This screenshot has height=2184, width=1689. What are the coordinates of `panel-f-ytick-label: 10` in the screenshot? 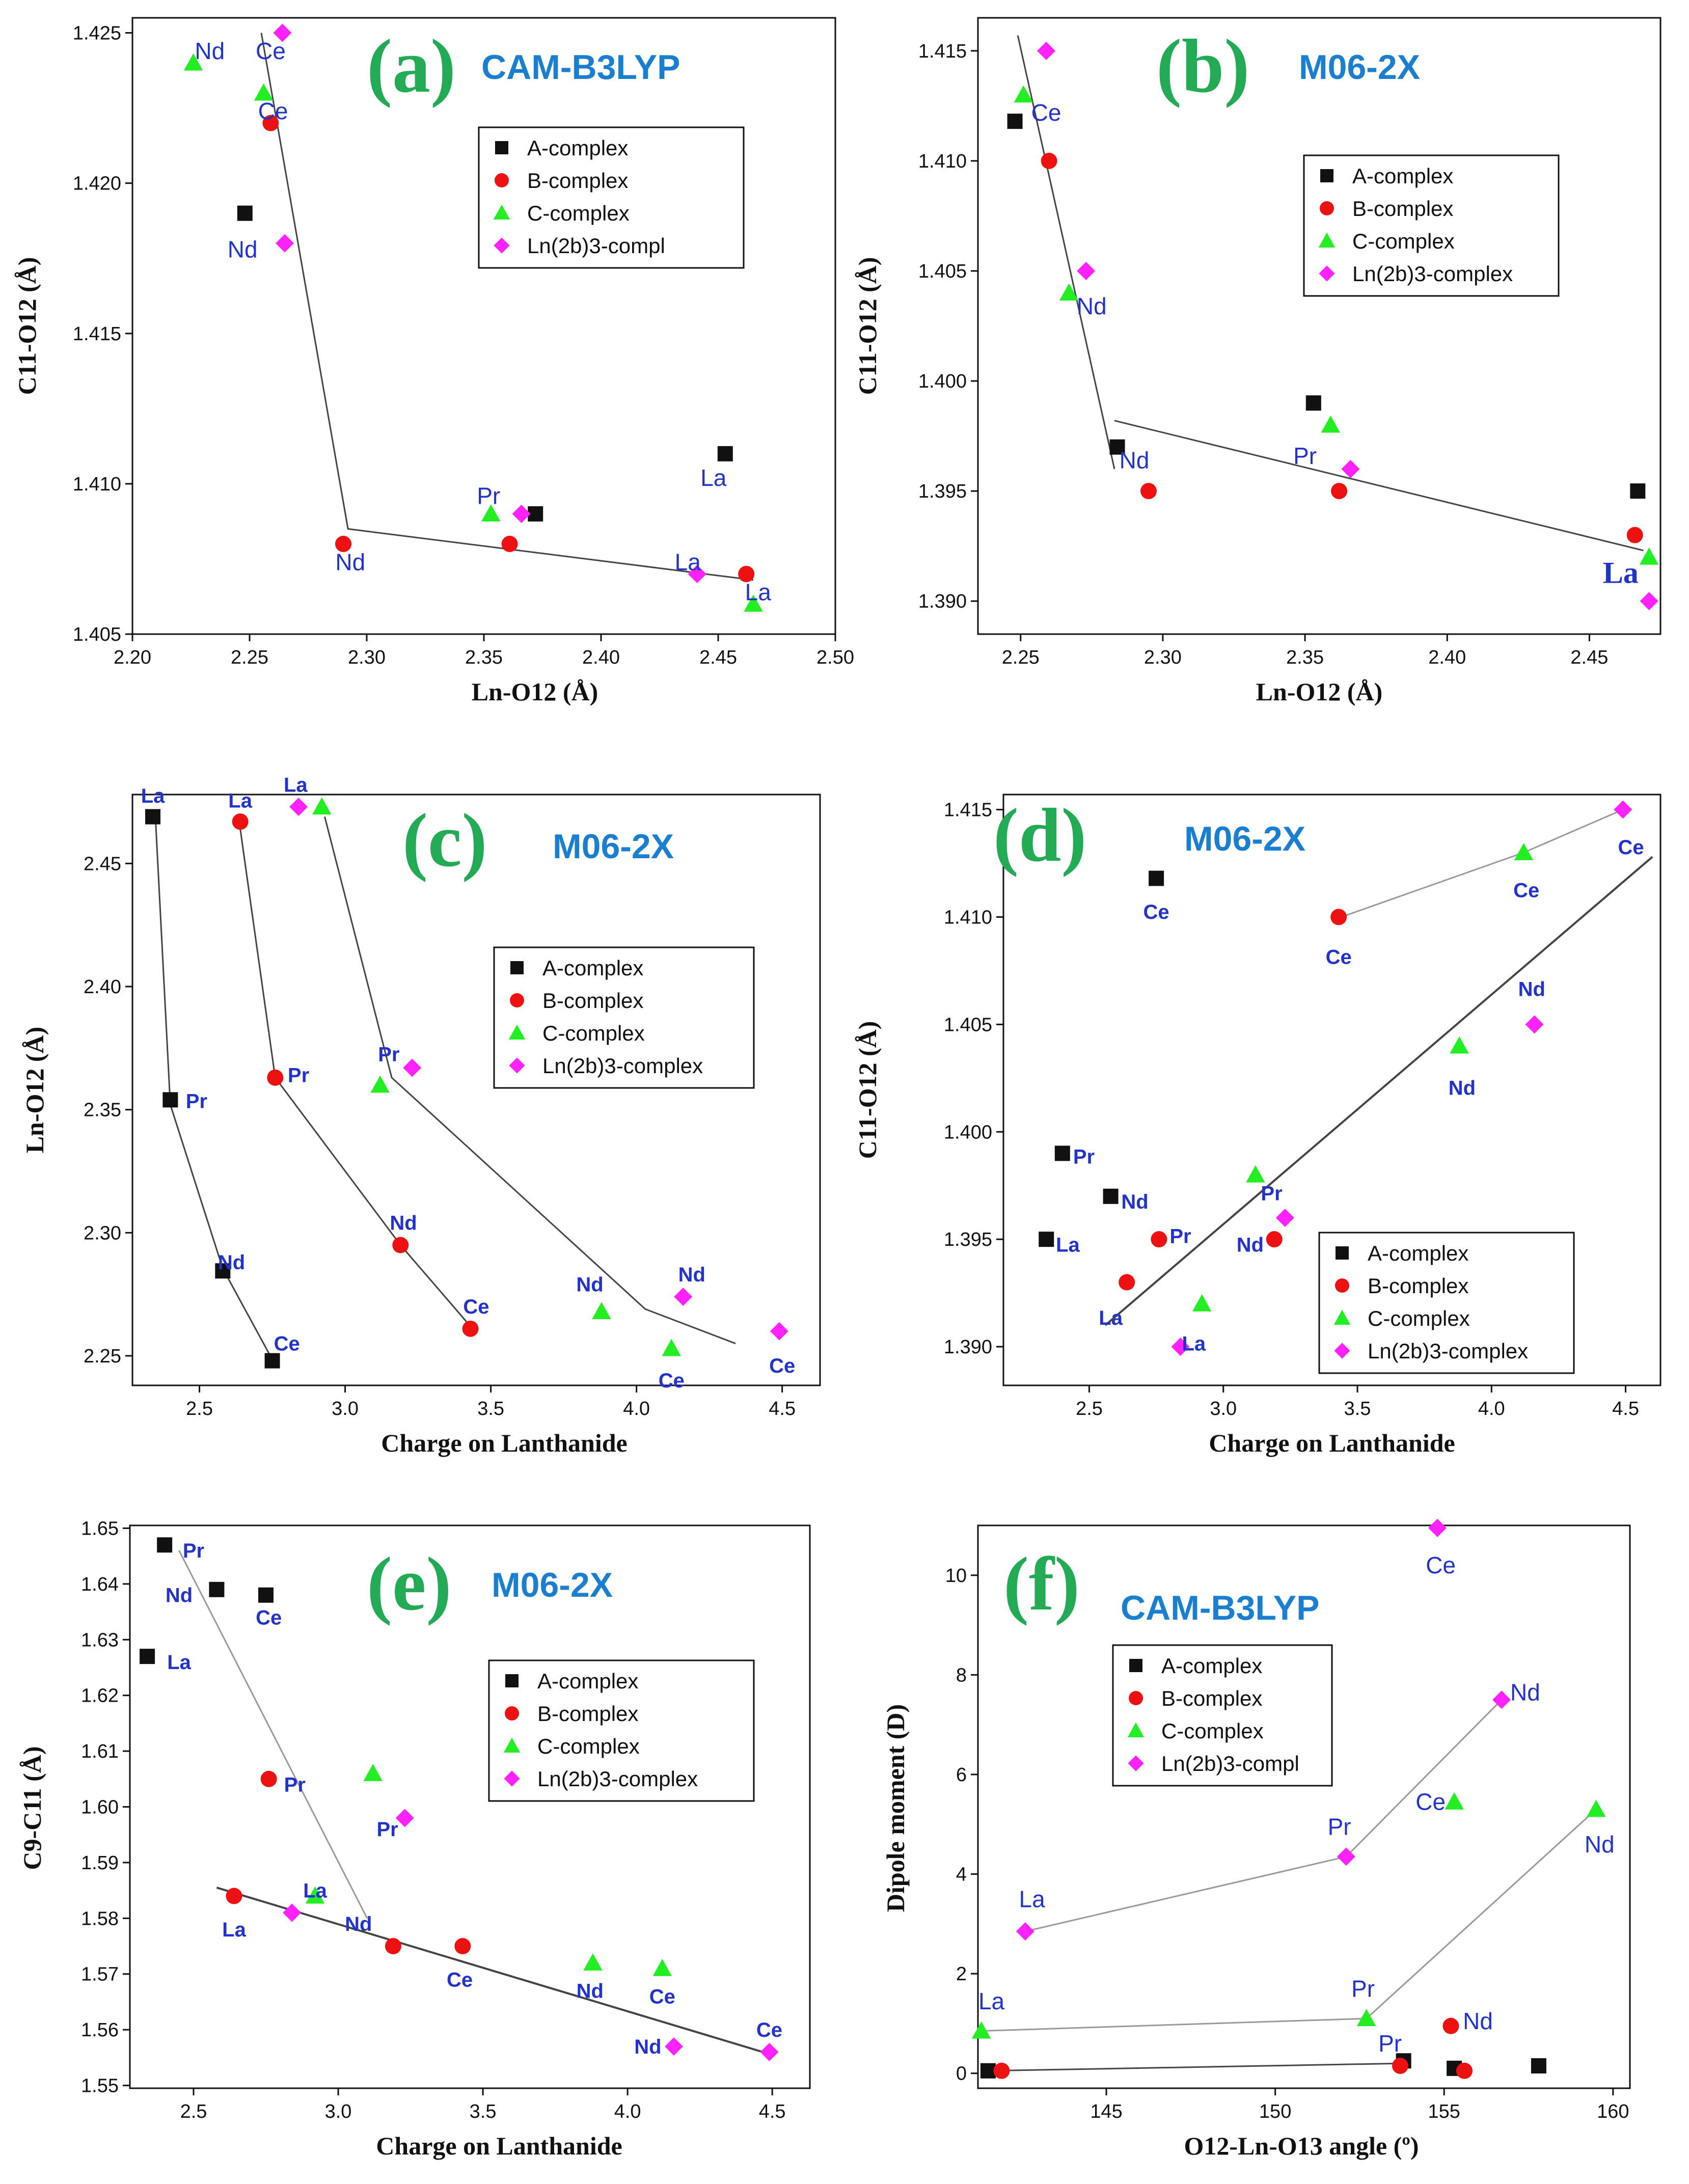 It's located at (956, 1576).